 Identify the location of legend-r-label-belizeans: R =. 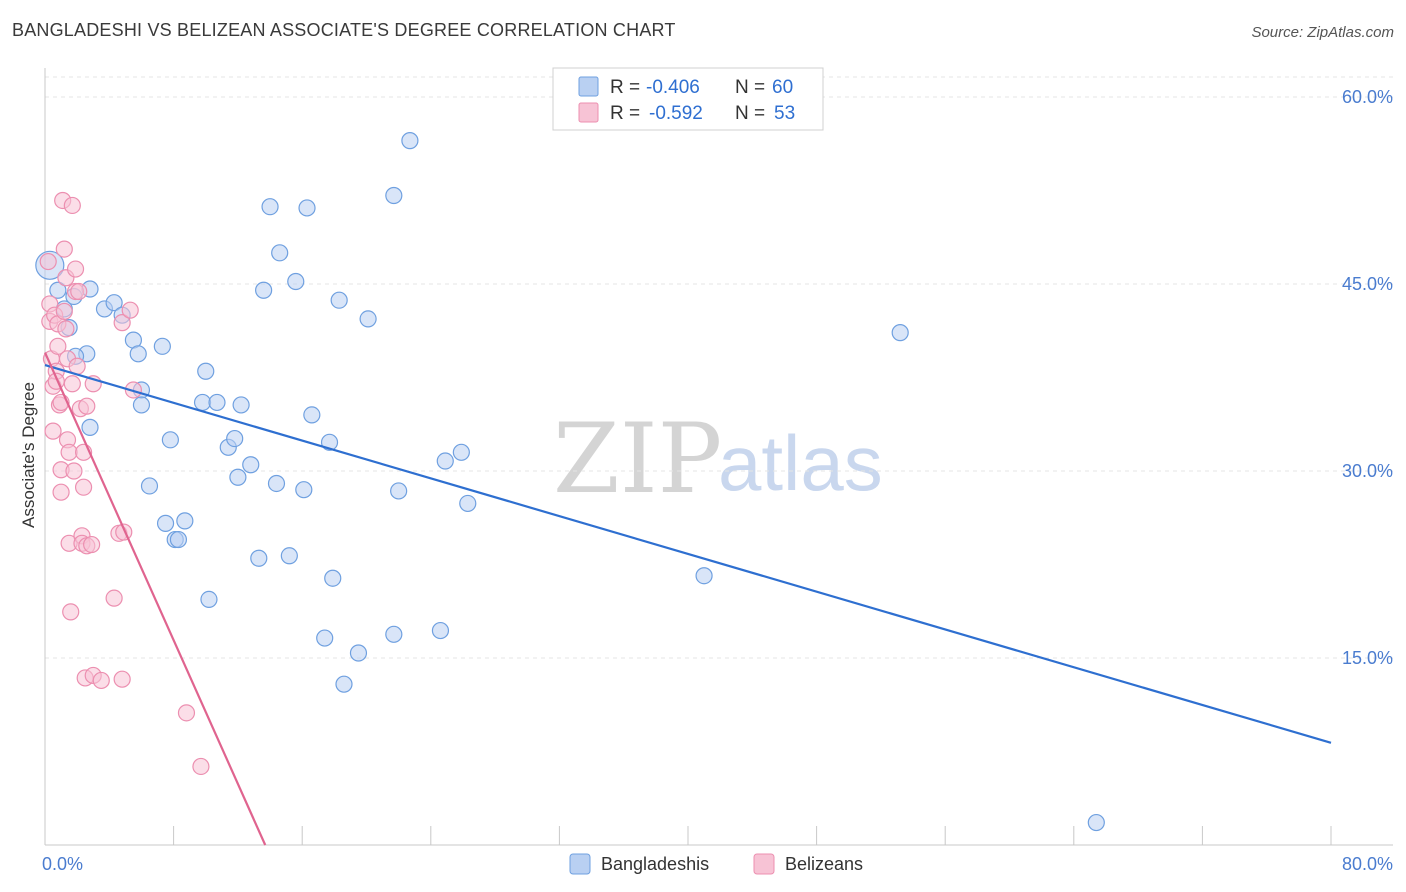
(625, 113).